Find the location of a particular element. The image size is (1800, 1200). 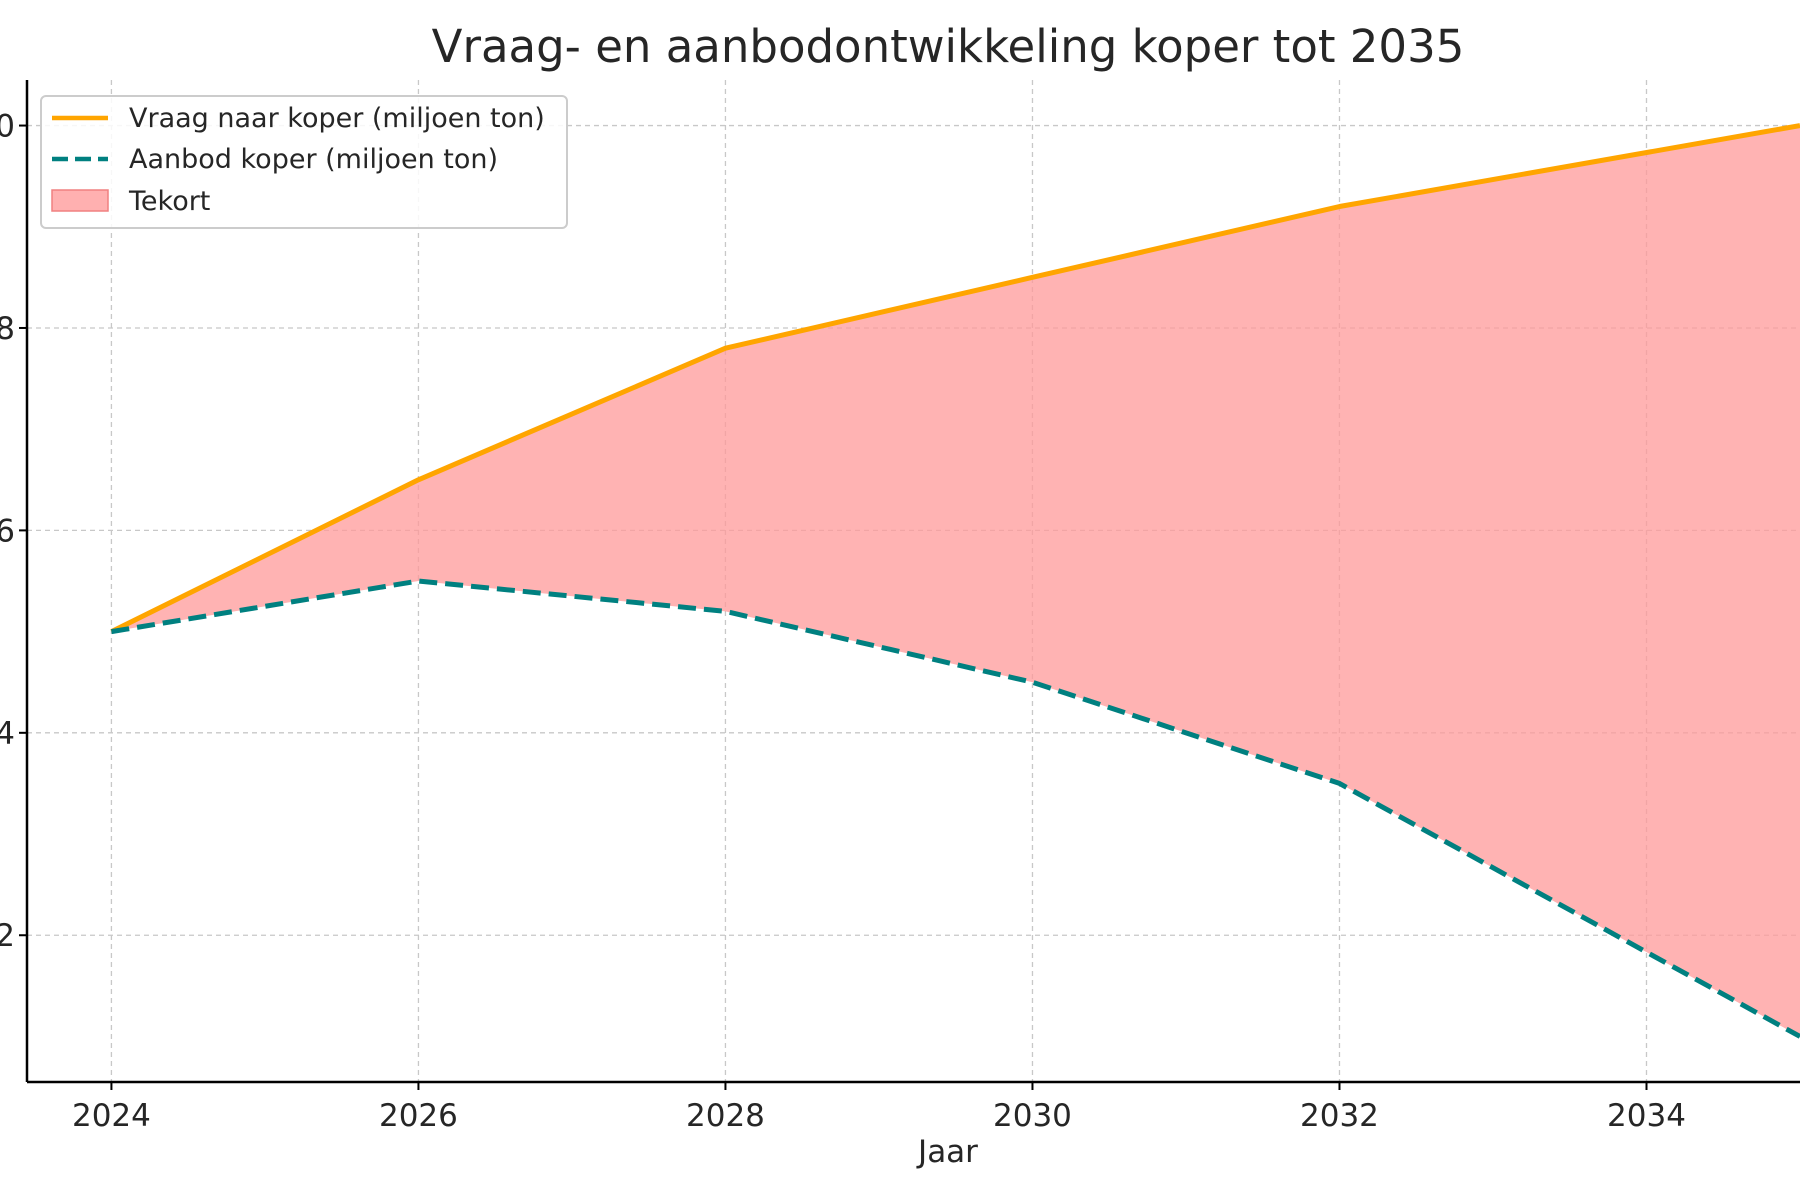

legend-box is located at coordinates (304, 162).